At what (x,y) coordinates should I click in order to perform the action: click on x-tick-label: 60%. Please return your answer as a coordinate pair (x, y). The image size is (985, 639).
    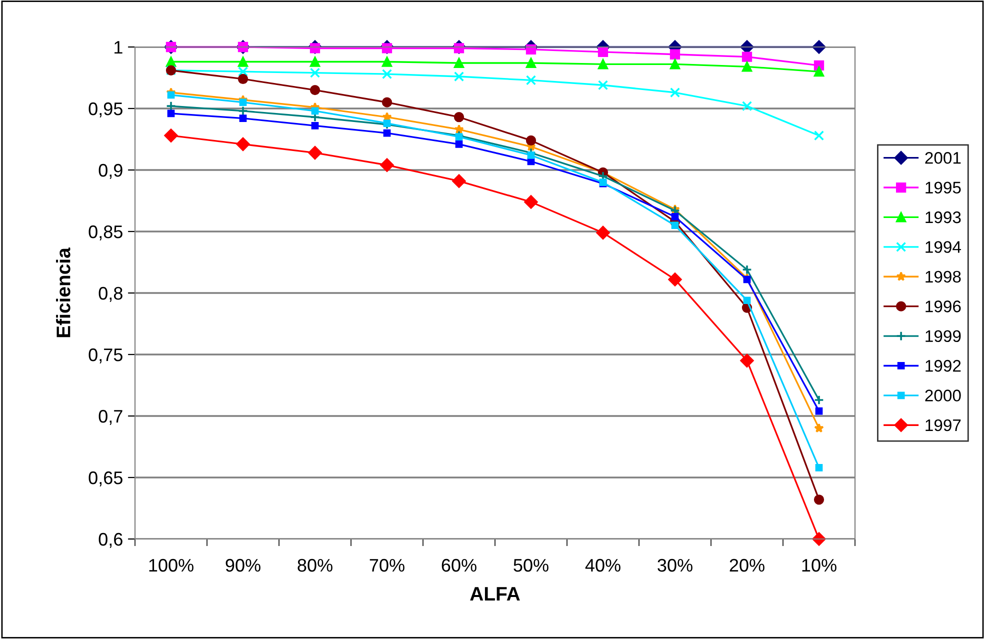
    Looking at the image, I should click on (459, 565).